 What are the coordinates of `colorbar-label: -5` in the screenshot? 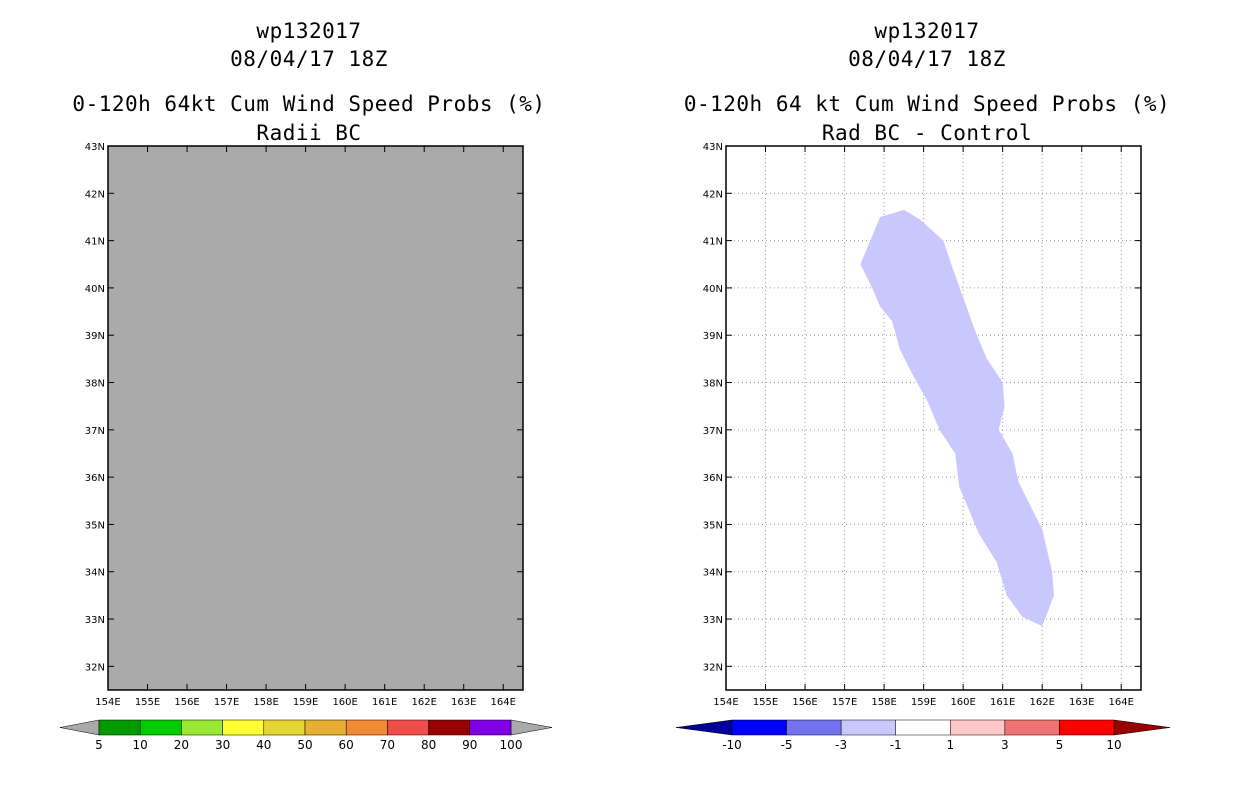 It's located at (787, 745).